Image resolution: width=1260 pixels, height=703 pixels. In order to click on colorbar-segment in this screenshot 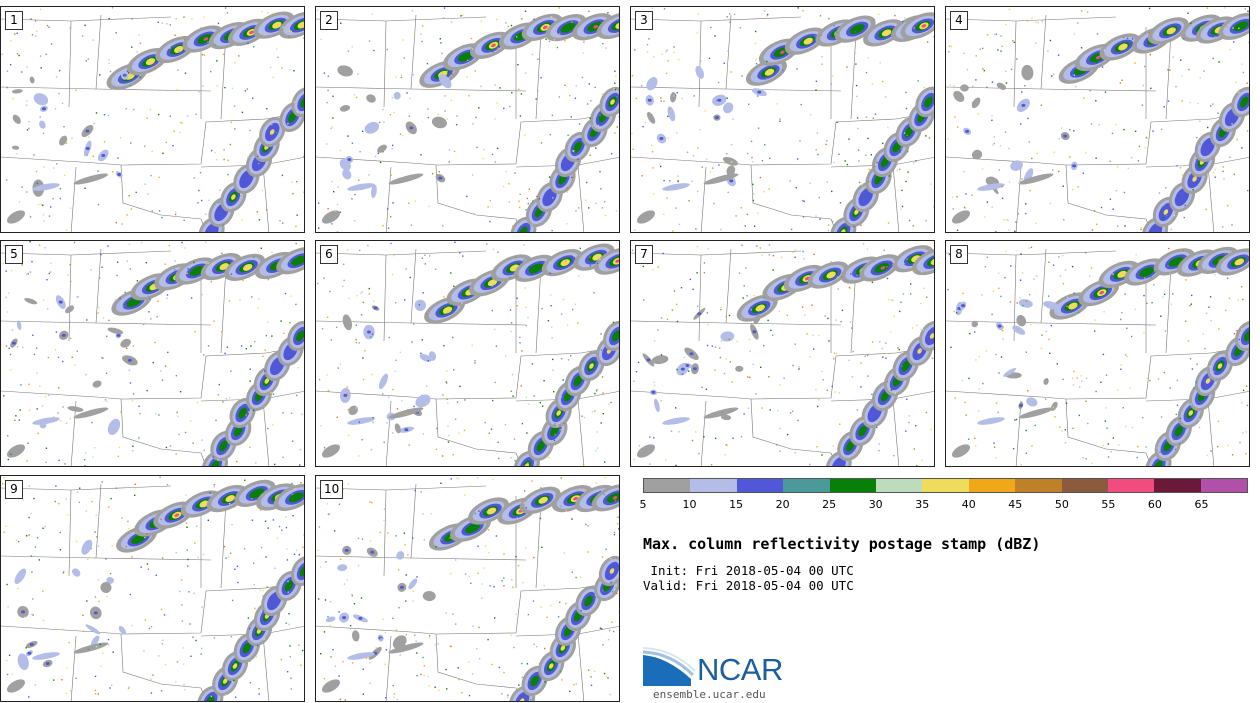, I will do `click(992, 485)`.